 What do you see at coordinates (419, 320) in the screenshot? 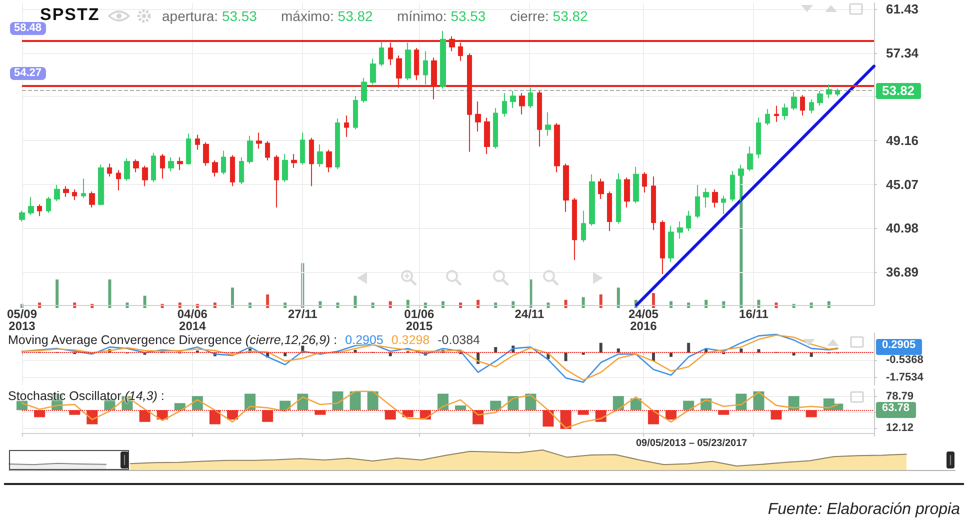
I see `x-tick-label: 01/06 2015` at bounding box center [419, 320].